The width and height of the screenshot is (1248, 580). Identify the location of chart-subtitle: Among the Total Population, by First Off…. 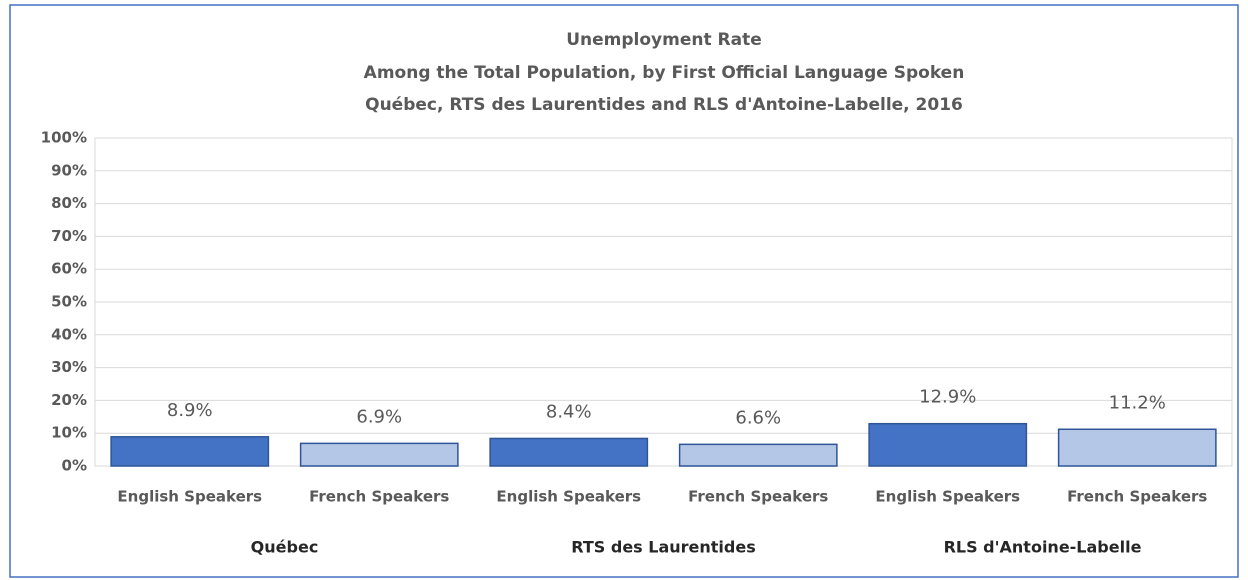
(664, 73).